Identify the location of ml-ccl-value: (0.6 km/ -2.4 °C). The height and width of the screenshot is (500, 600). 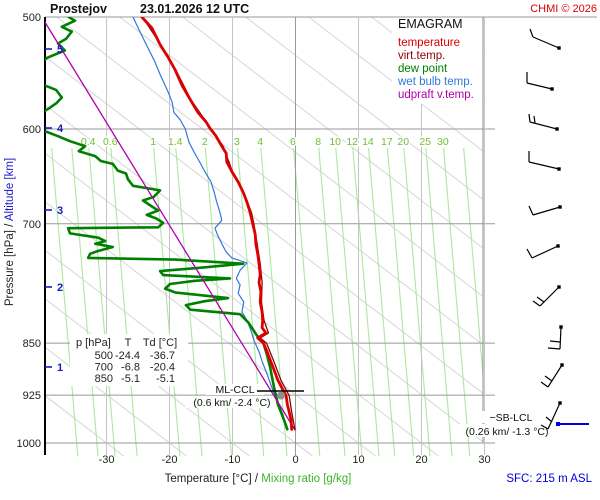
(231, 403).